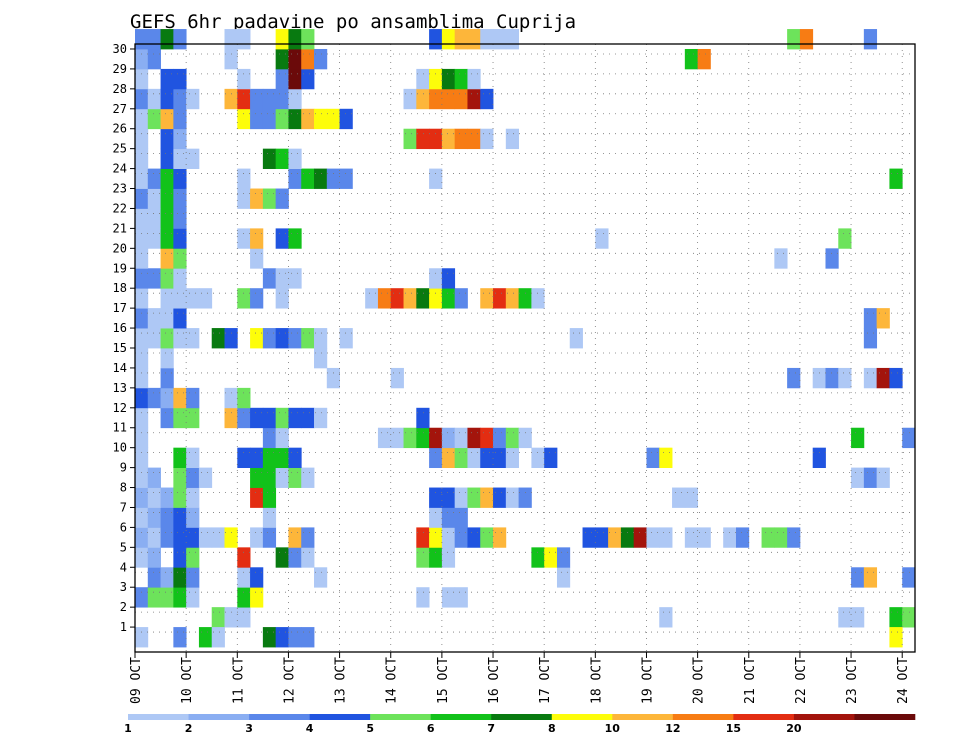 The height and width of the screenshot is (742, 960). I want to click on legend-label: 7, so click(491, 728).